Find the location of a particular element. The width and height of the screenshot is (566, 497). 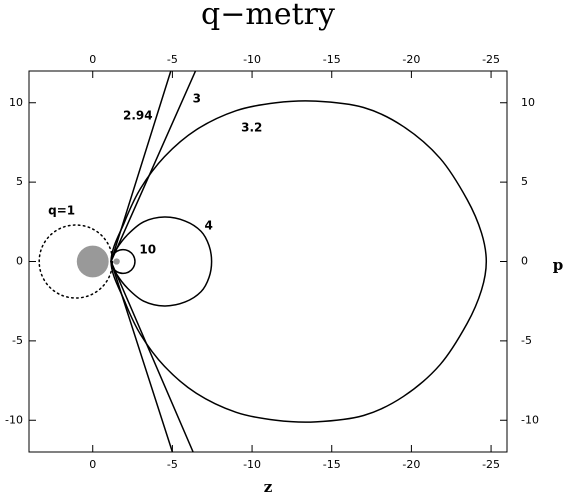

y-tick-label: 5 is located at coordinates (19, 181).